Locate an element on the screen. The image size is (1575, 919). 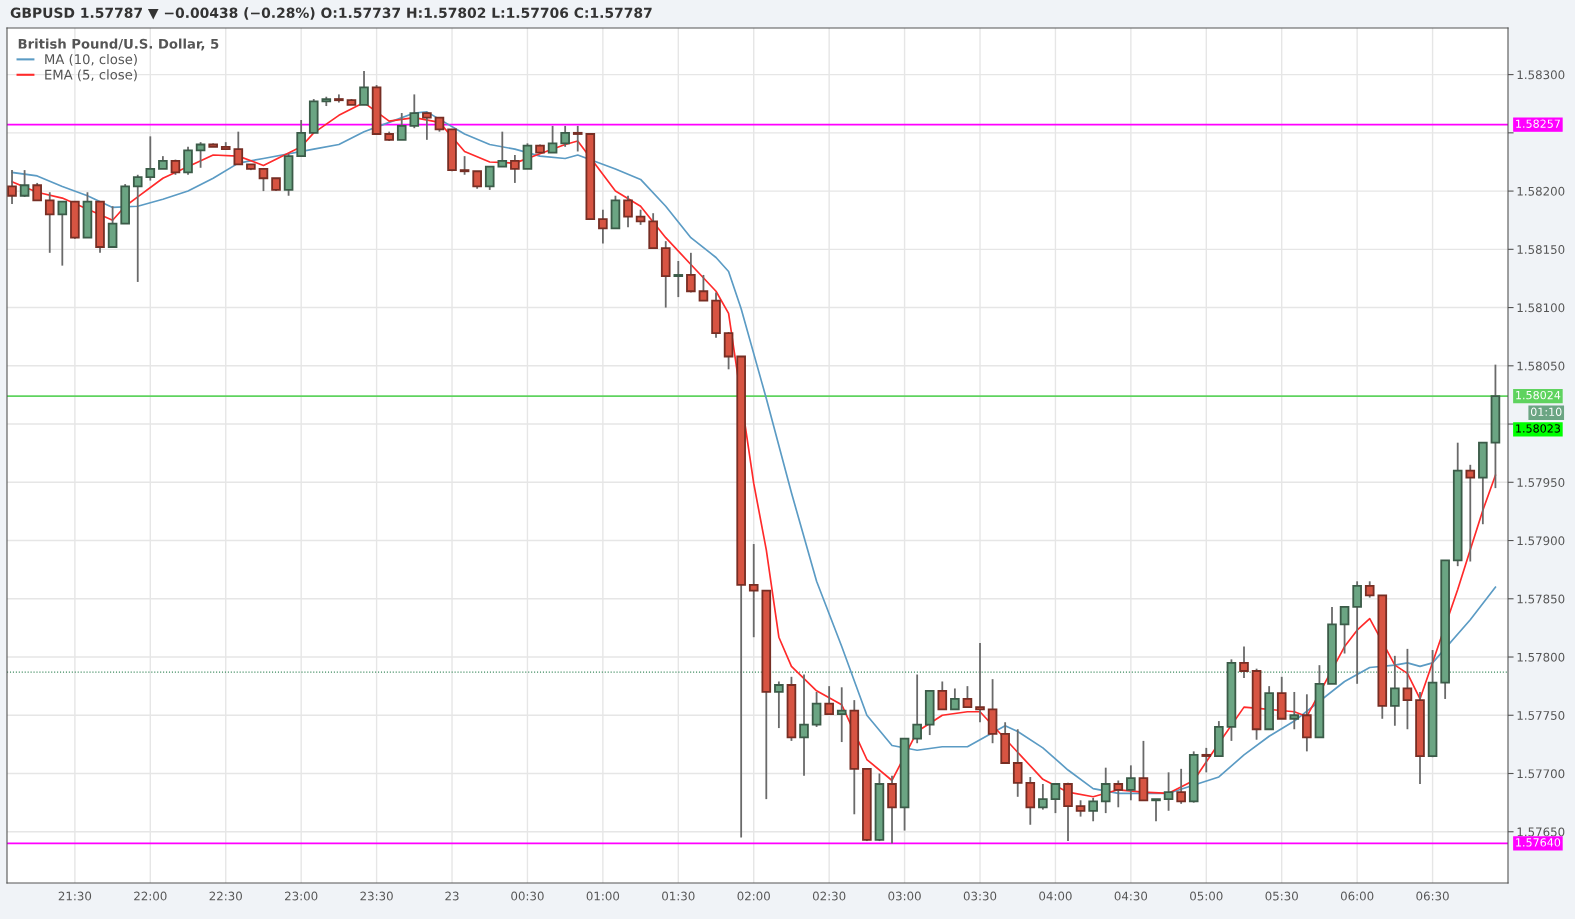
y-tick-label: 1.57850 is located at coordinates (1541, 599).